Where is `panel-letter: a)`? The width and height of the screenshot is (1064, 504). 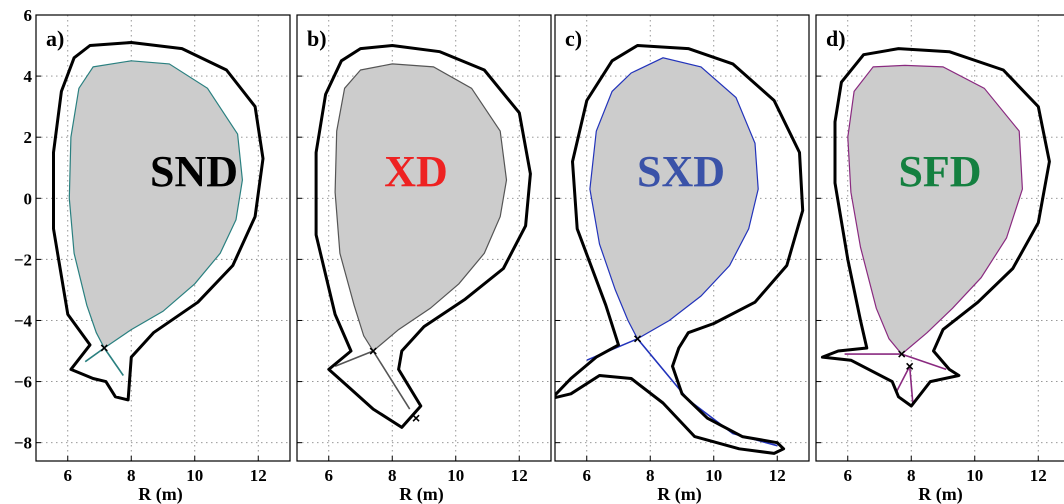
panel-letter: a) is located at coordinates (55, 38).